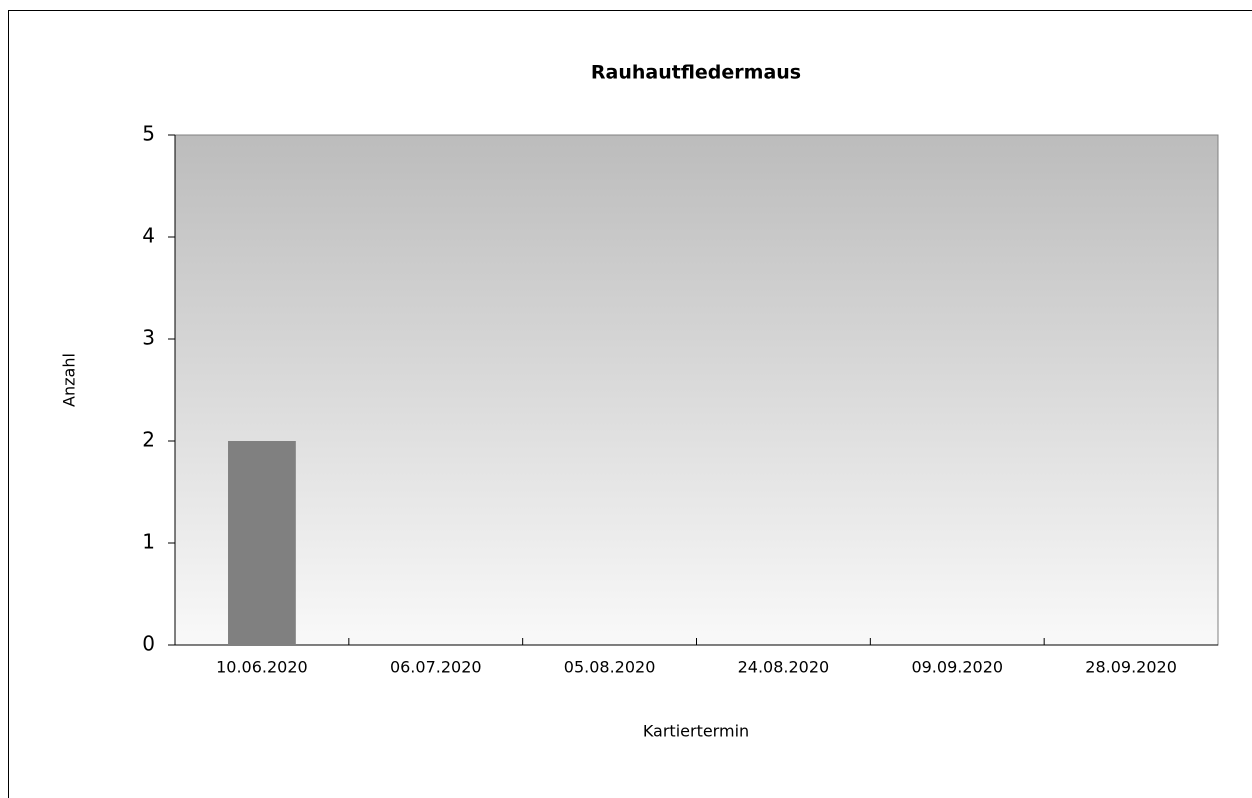 This screenshot has height=798, width=1252. Describe the element at coordinates (957, 667) in the screenshot. I see `x-tick-label: 09.09.2020` at that location.